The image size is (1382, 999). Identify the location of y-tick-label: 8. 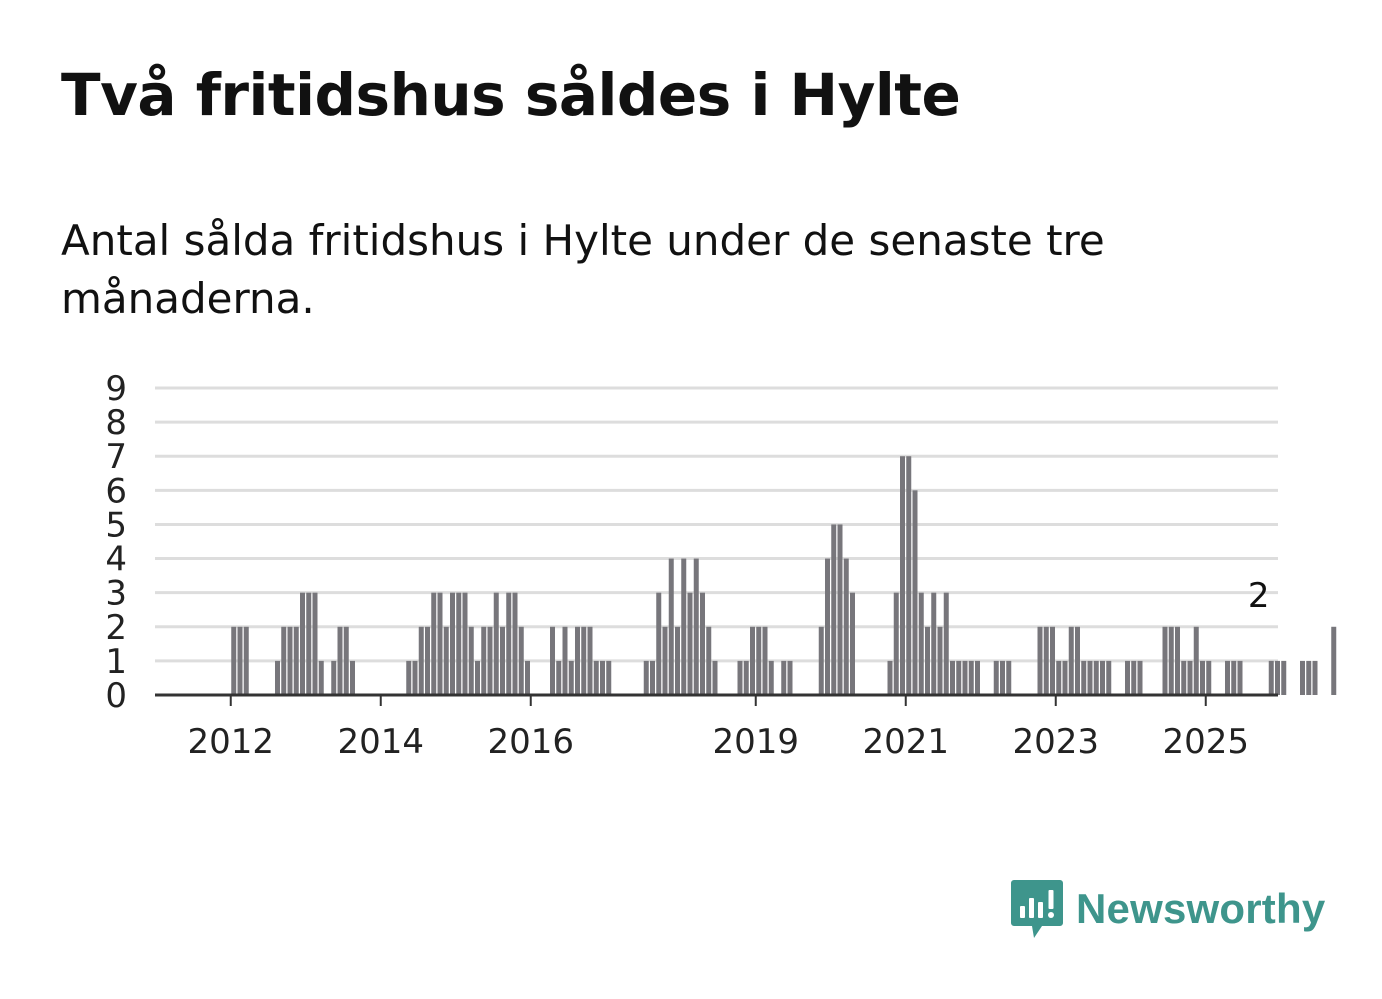
(116, 423).